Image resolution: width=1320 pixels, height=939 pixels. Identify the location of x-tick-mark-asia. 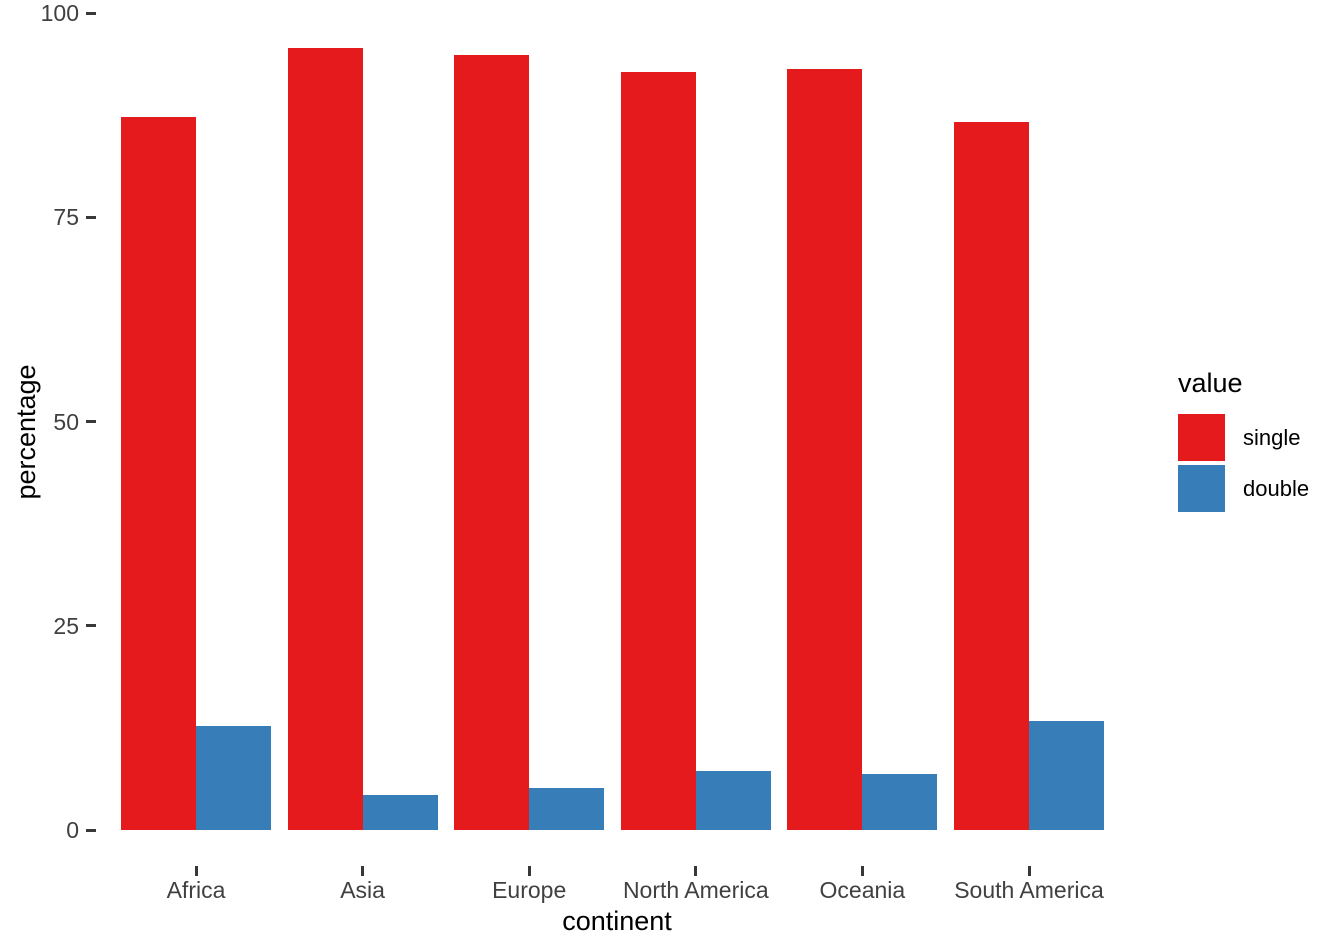
(363, 871).